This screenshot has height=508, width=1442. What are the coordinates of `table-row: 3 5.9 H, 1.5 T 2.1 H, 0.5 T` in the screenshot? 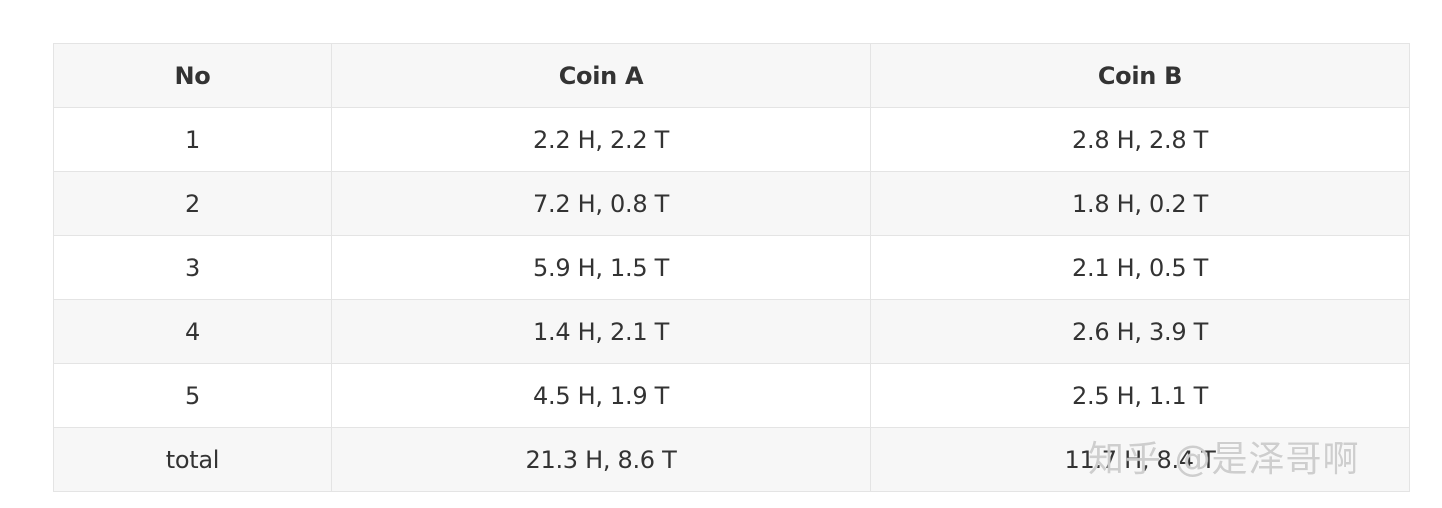 It's located at (731, 267).